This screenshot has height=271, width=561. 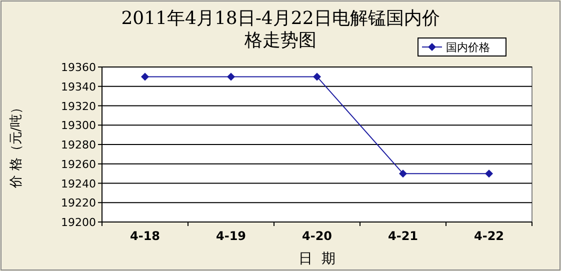 What do you see at coordinates (489, 236) in the screenshot?
I see `x-tick-label: 4-22` at bounding box center [489, 236].